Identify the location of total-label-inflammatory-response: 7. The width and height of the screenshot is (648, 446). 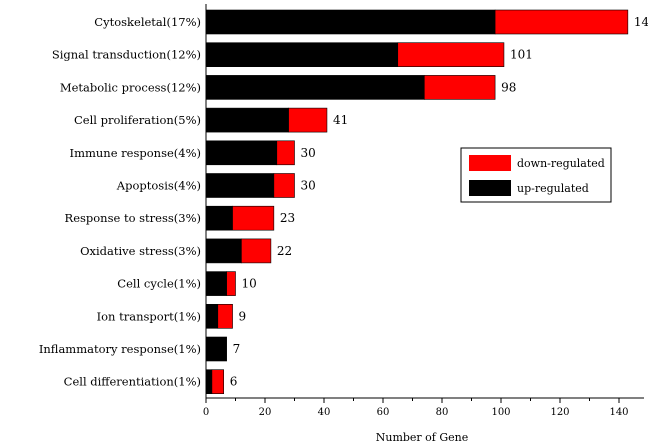
(237, 349).